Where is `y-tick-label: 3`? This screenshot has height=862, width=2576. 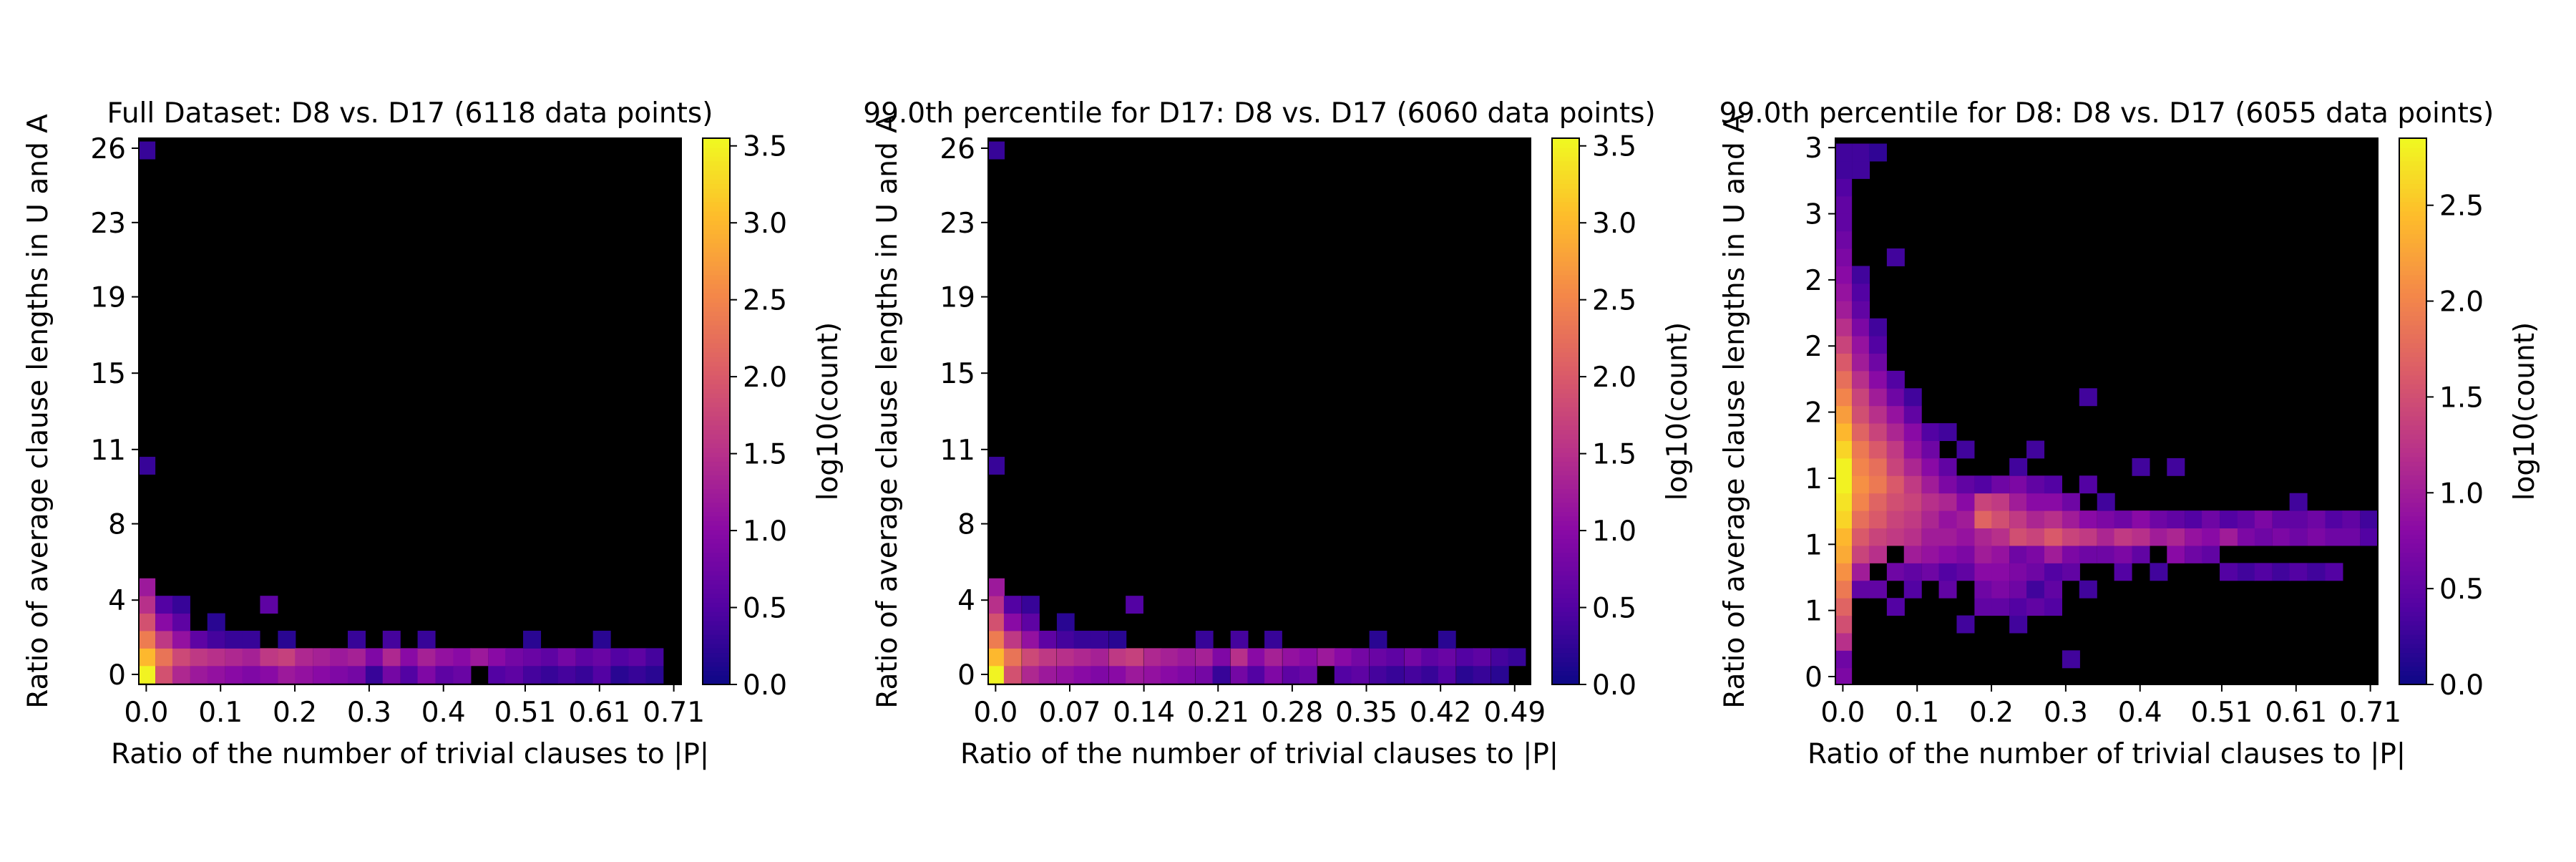
y-tick-label: 3 is located at coordinates (1814, 215).